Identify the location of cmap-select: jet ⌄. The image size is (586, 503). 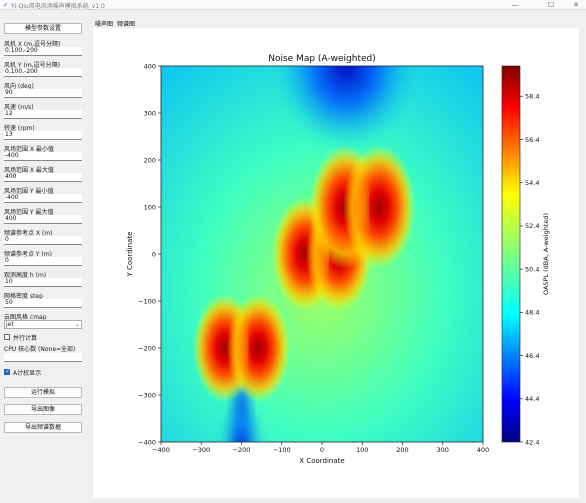
(43, 324).